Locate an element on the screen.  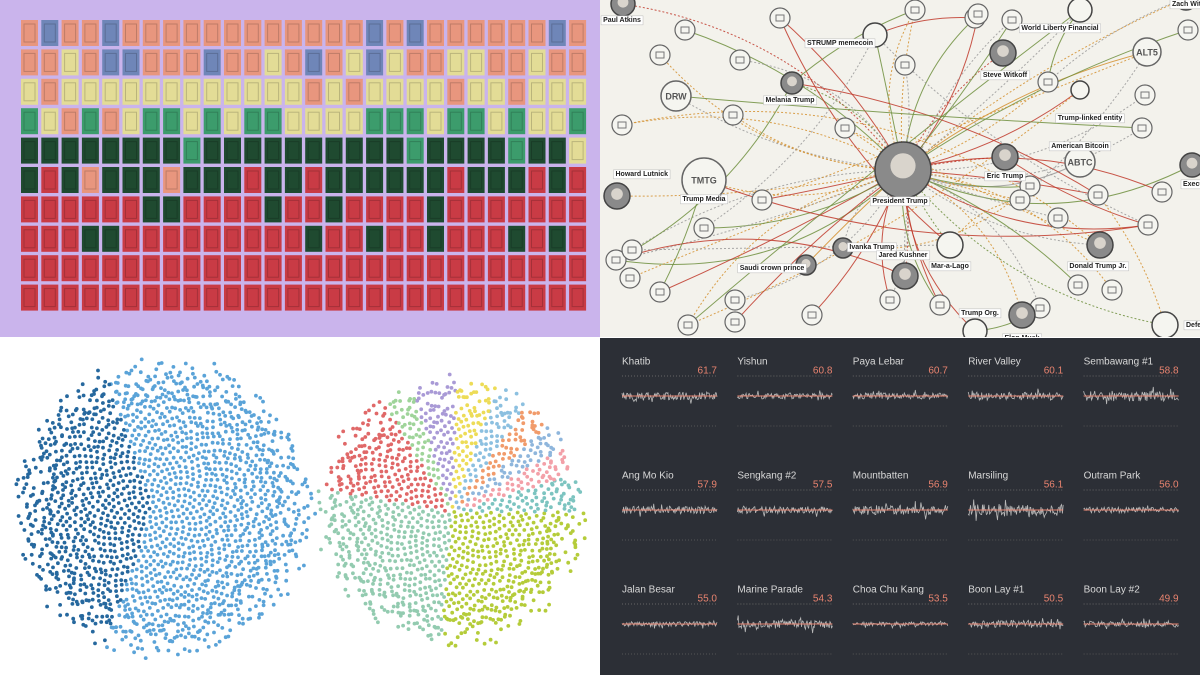
panel-name: Sembawang #1 is located at coordinates (1119, 362).